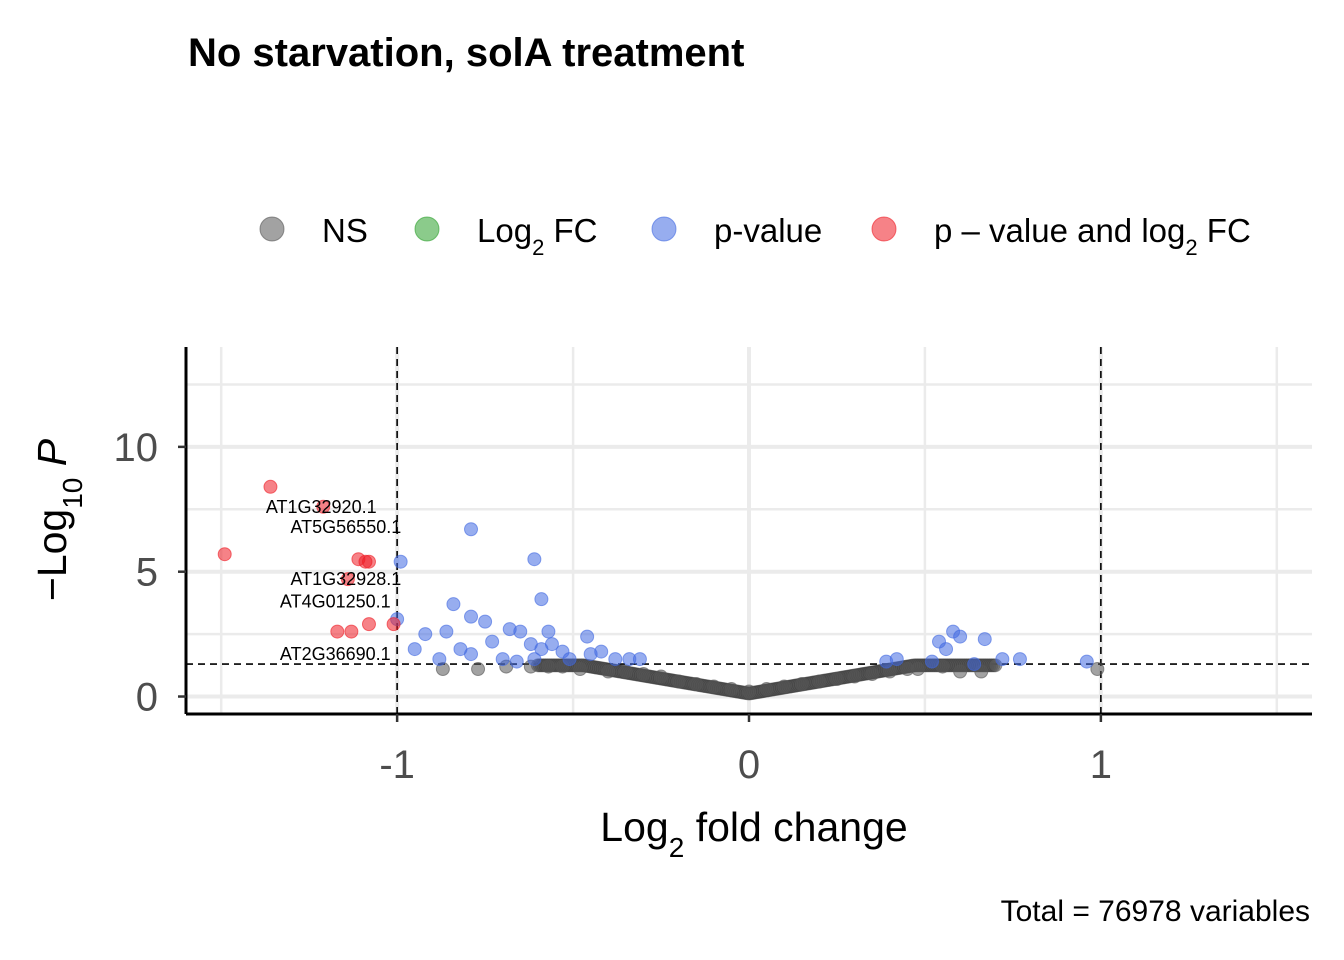 The height and width of the screenshot is (960, 1344). What do you see at coordinates (677, 847) in the screenshot?
I see `x-axis-title-sub: 2` at bounding box center [677, 847].